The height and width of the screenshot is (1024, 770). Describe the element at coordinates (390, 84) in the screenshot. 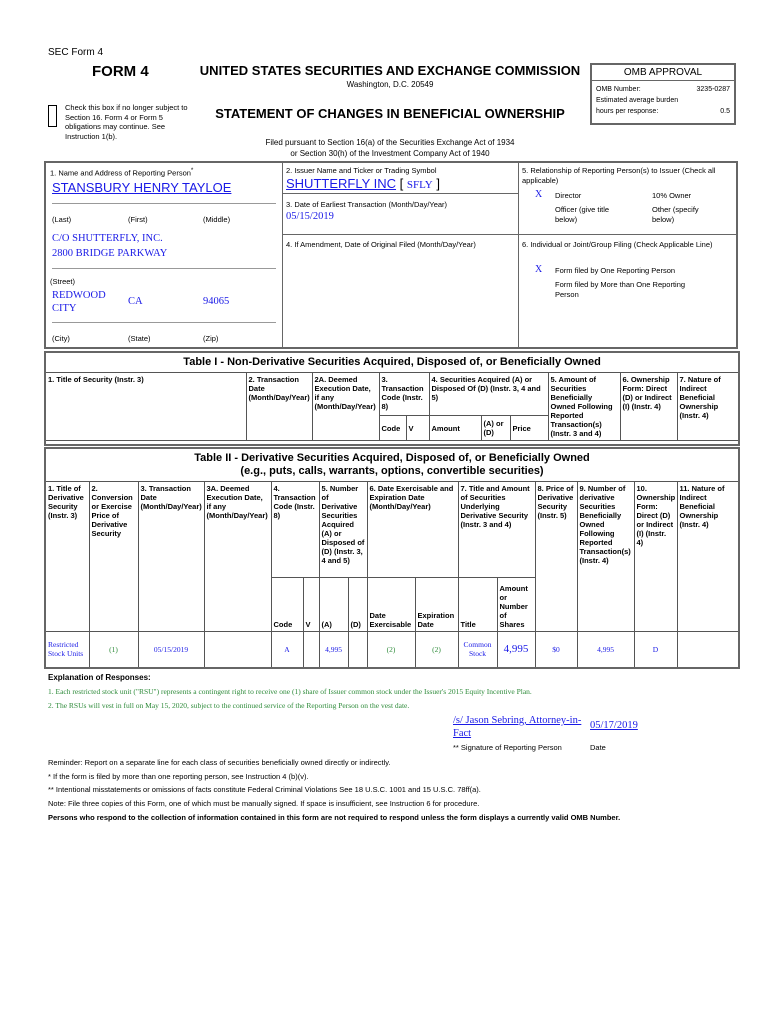

I see `commission-address: Washington, D.C. 20549` at that location.